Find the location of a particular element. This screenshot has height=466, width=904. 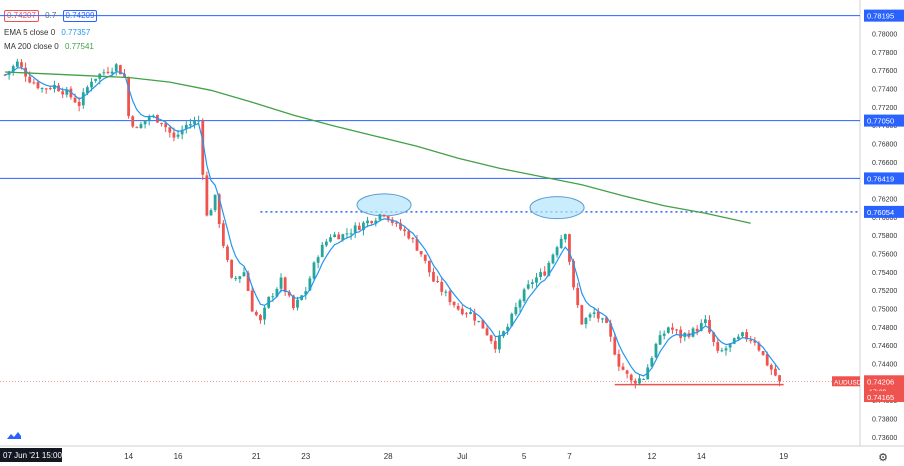

ema-legend: EMA 5 close 0 0.77357 is located at coordinates (47, 32).